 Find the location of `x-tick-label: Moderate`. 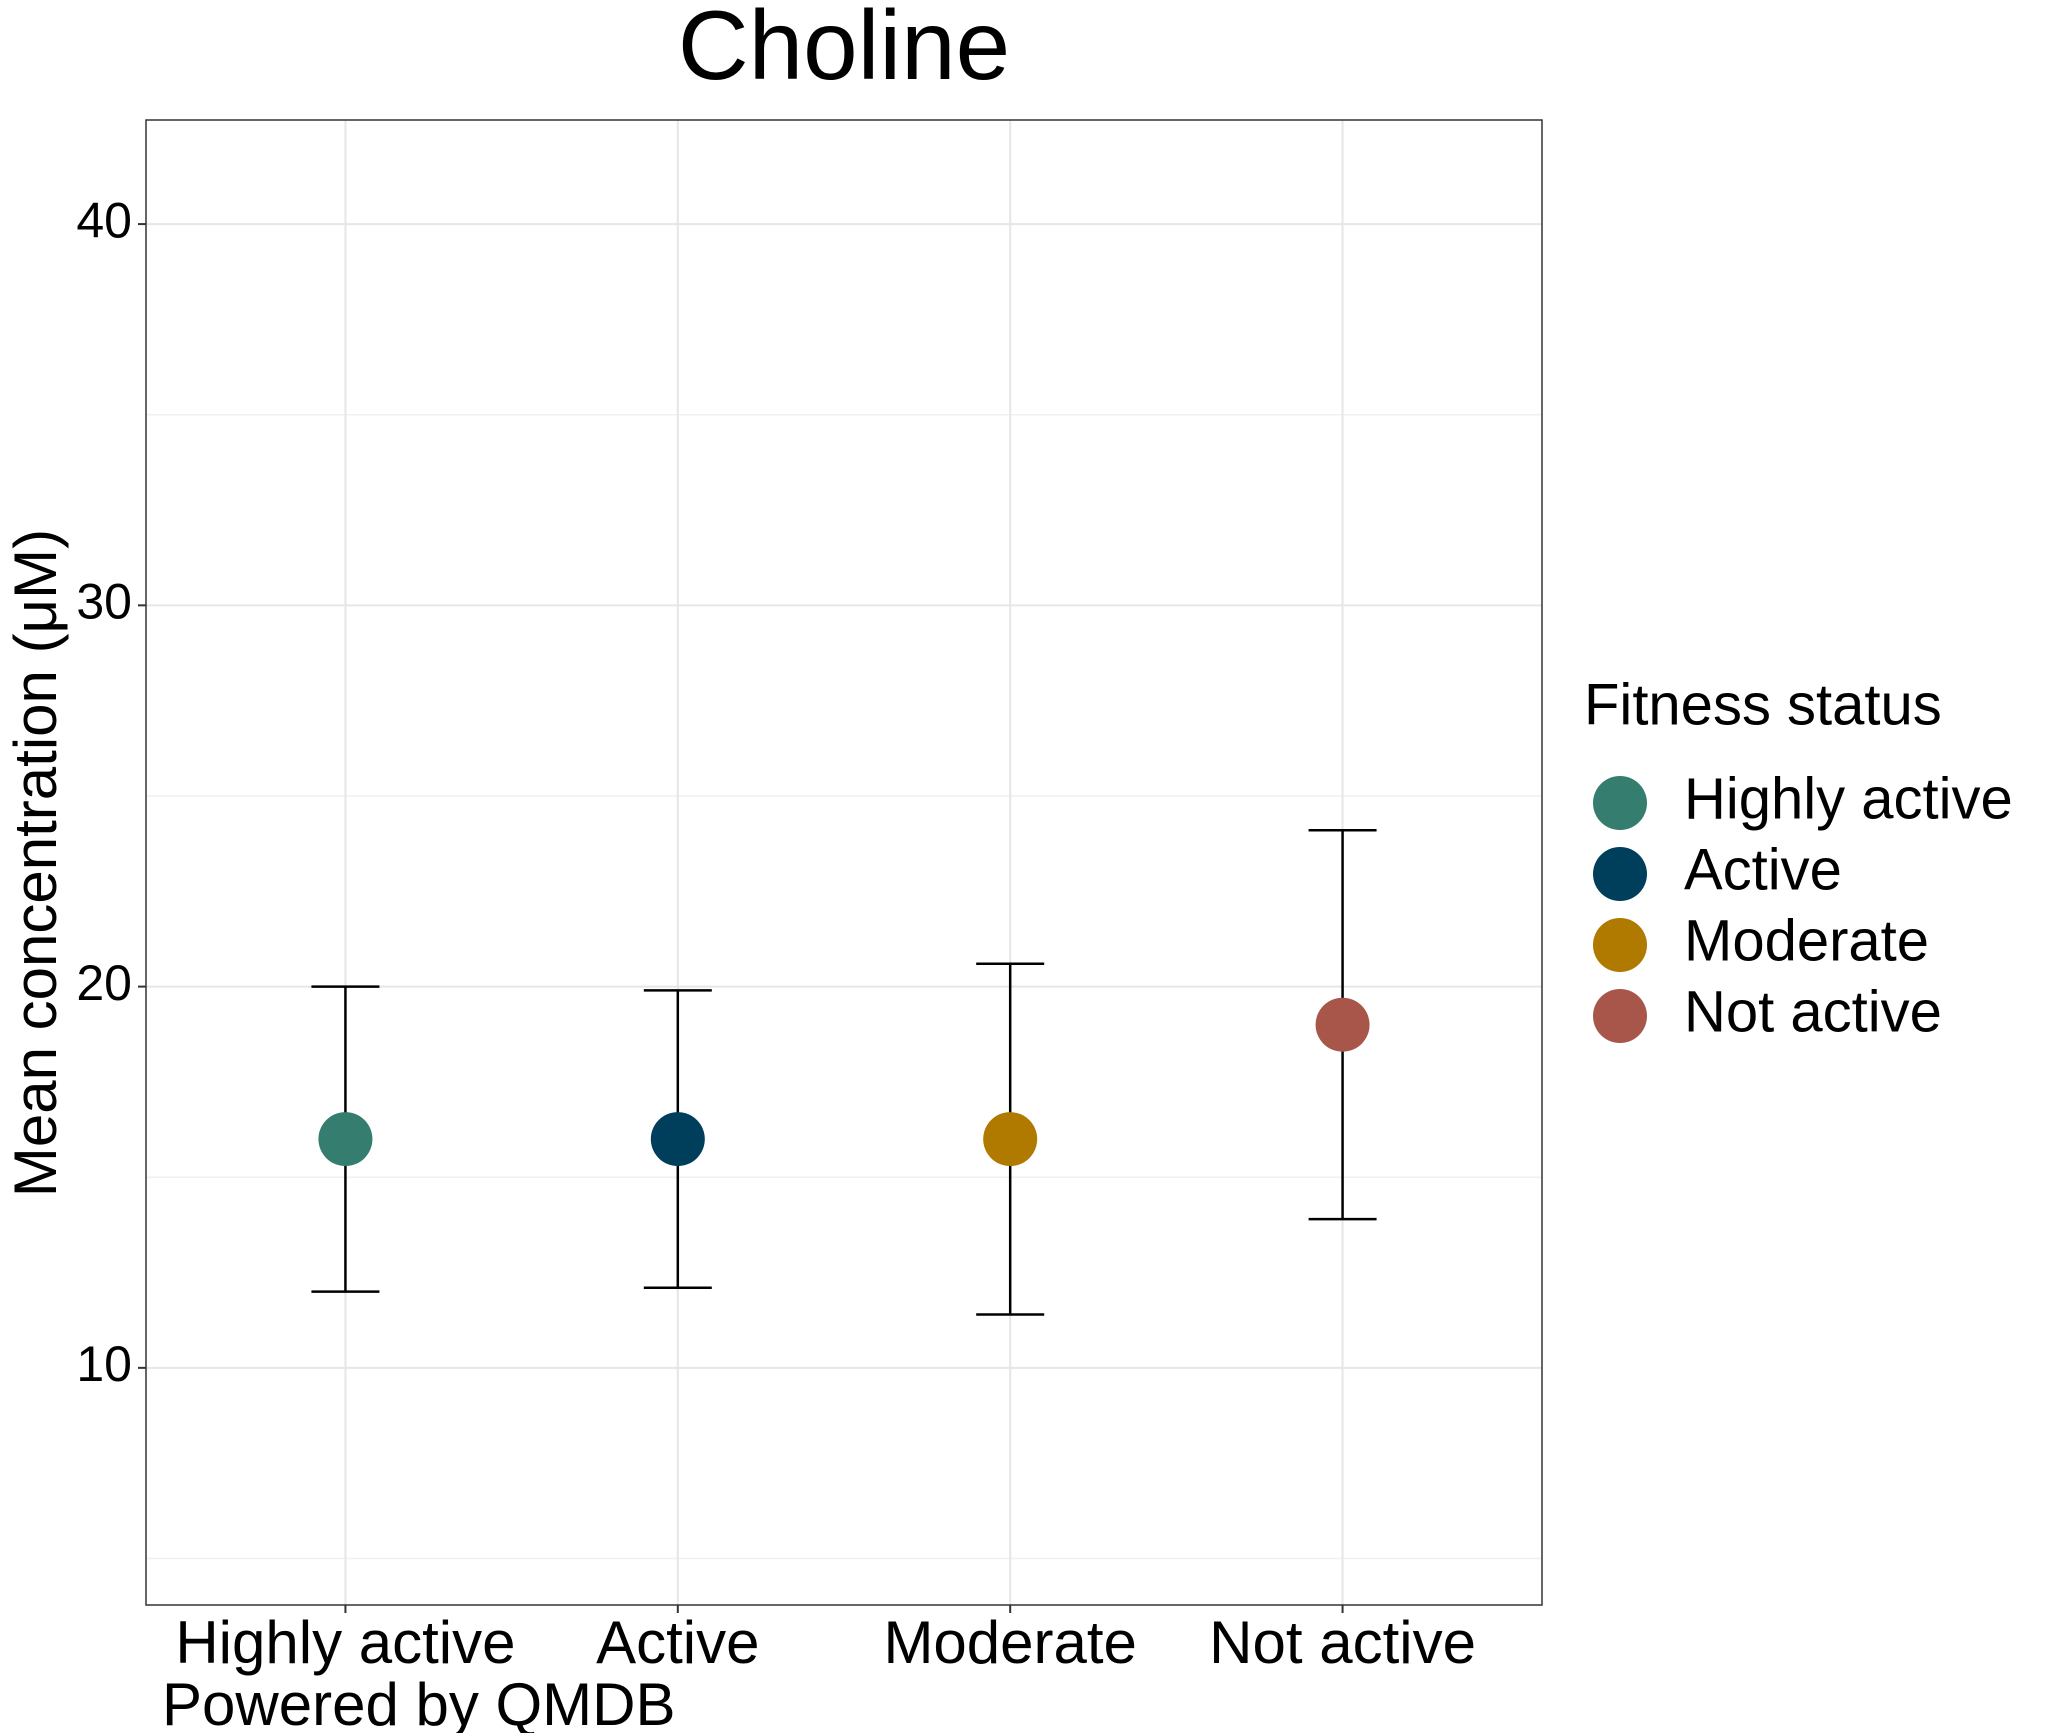

x-tick-label: Moderate is located at coordinates (1009, 1642).